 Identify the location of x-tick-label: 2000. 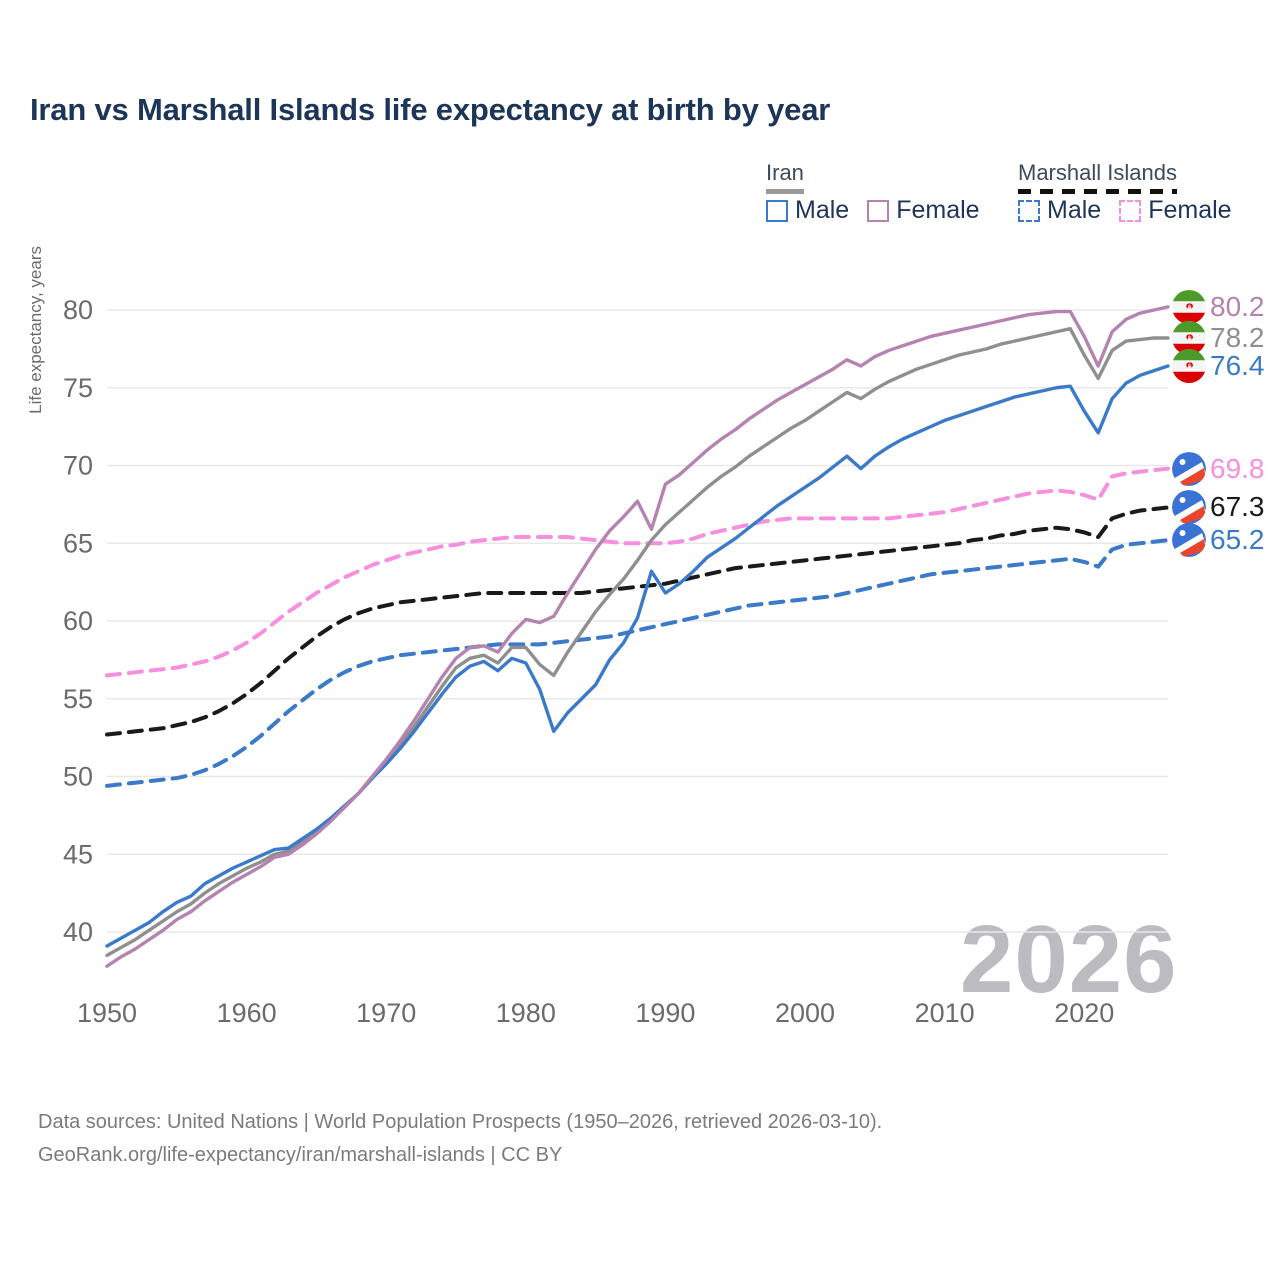
(805, 1013).